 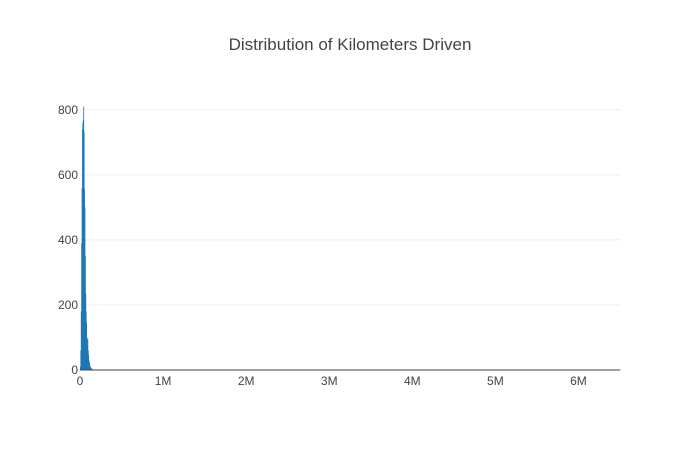 I want to click on x-tick-label: 5M, so click(x=495, y=381).